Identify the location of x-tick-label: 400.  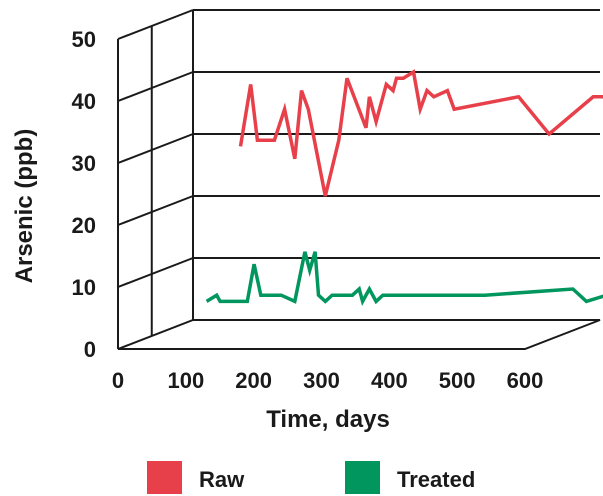
(389, 380).